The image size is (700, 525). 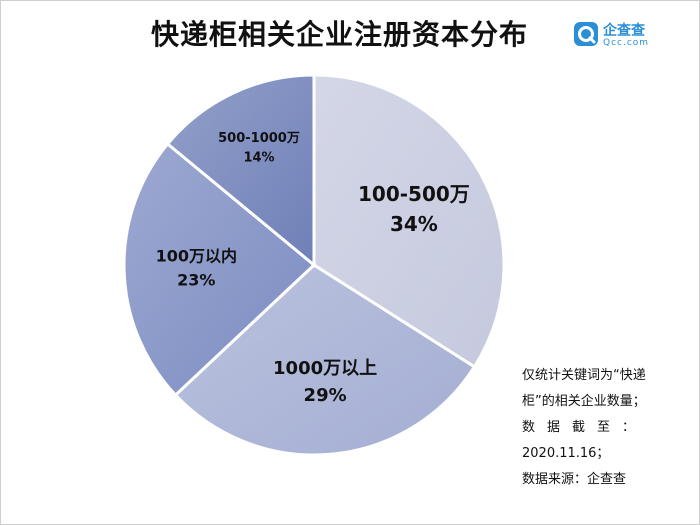 I want to click on slice-label-3: 100万以内, so click(x=196, y=256).